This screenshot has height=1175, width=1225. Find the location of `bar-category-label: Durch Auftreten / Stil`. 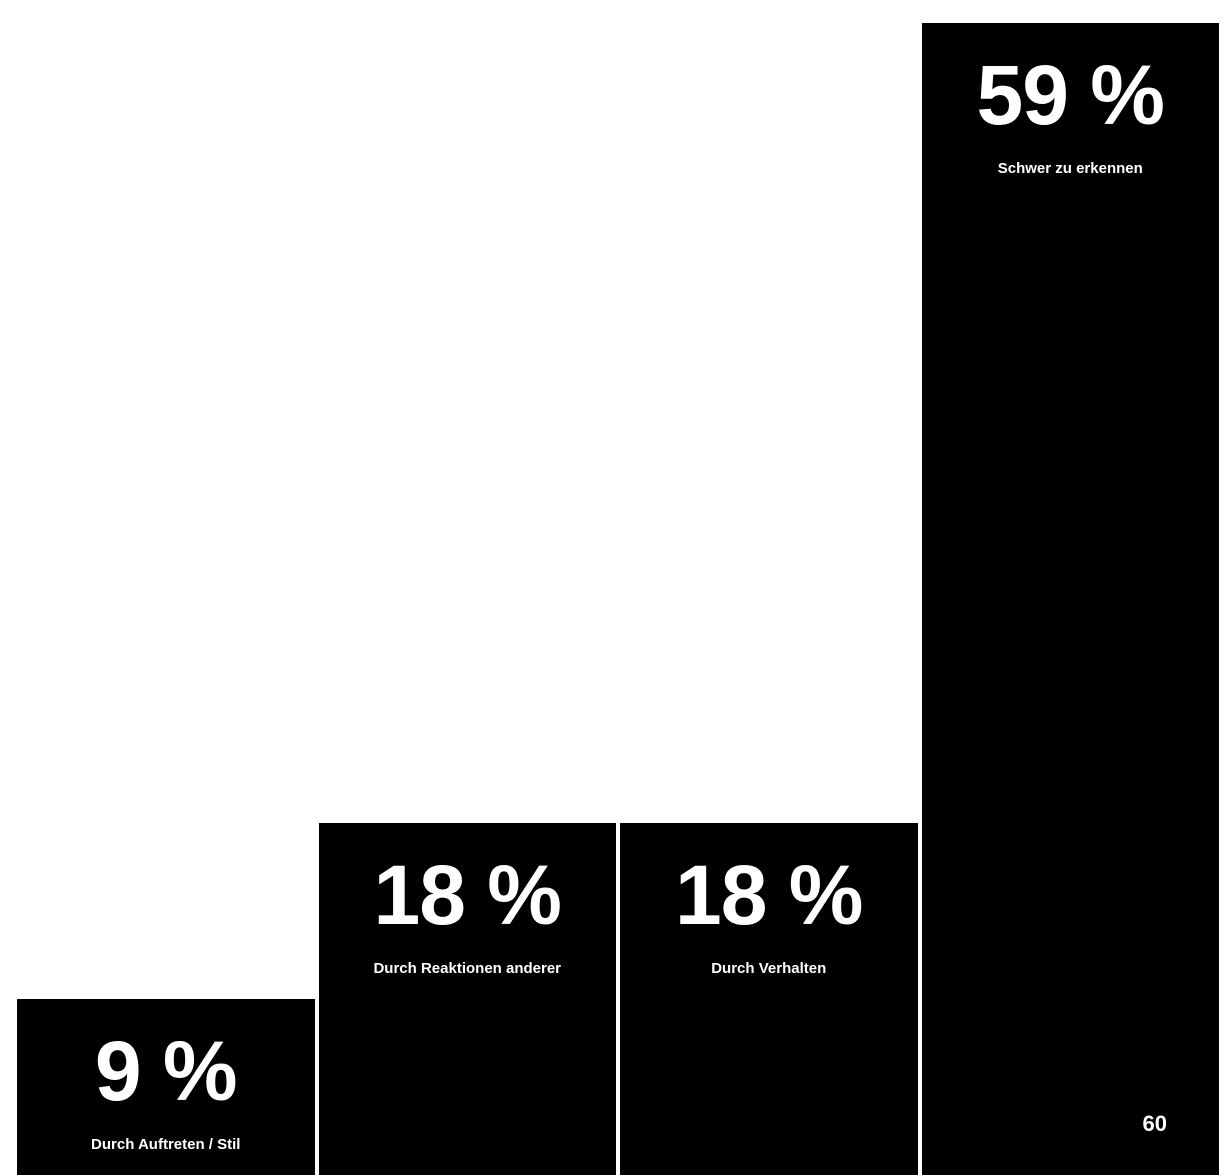

bar-category-label: Durch Auftreten / Stil is located at coordinates (166, 1145).